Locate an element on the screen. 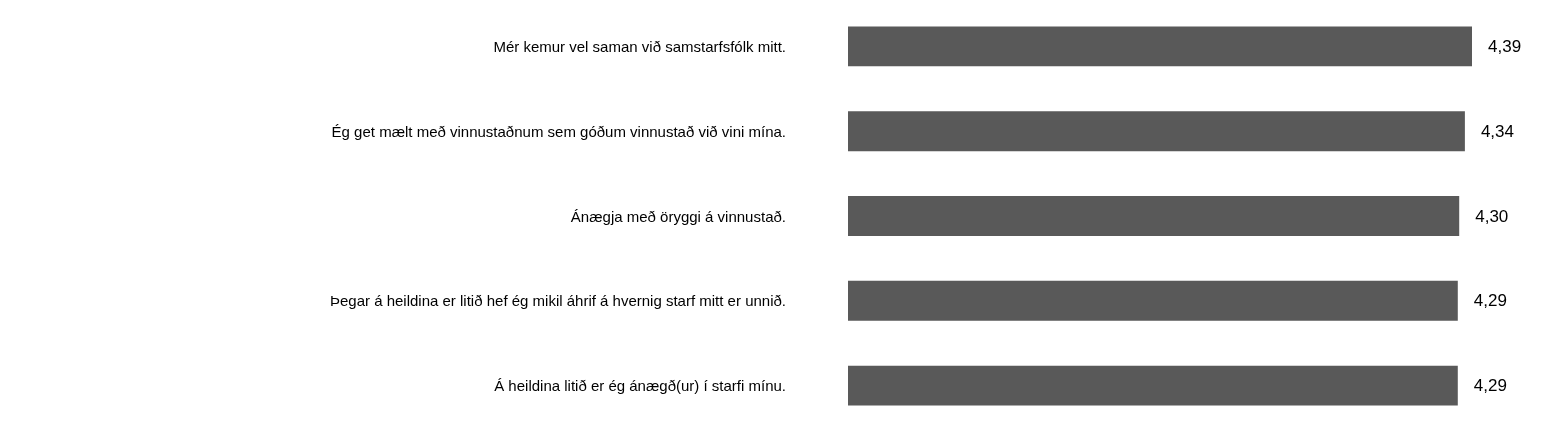 The height and width of the screenshot is (430, 1542). y-tick-label: Á heildina litið er ég ánægð(ur) í starfi mínu. is located at coordinates (640, 386).